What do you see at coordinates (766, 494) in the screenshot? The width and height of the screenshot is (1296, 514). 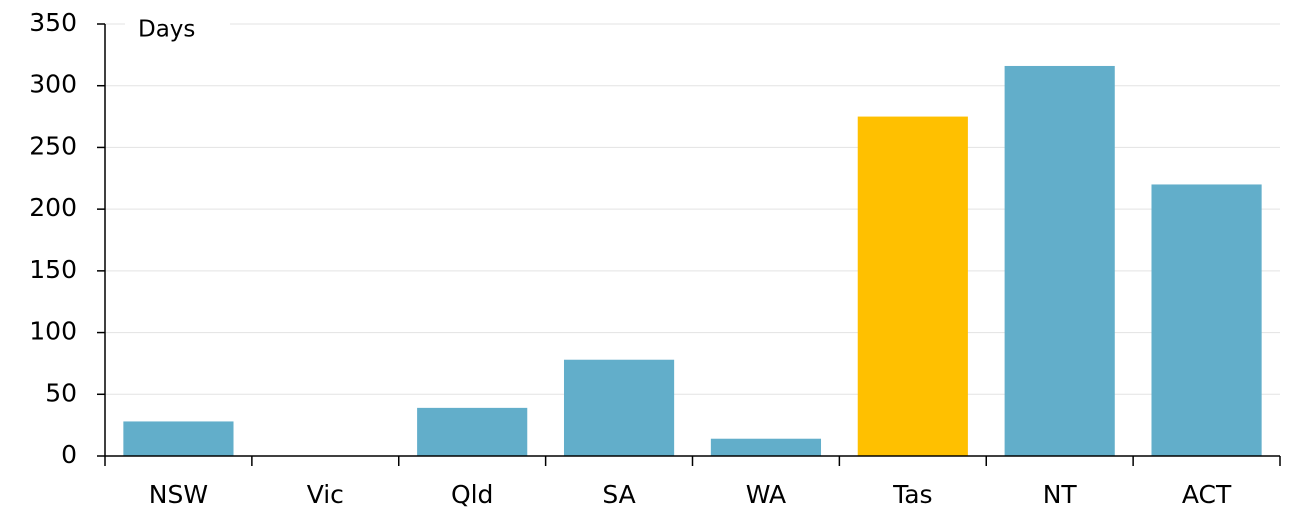 I see `x-tick-label: WA` at bounding box center [766, 494].